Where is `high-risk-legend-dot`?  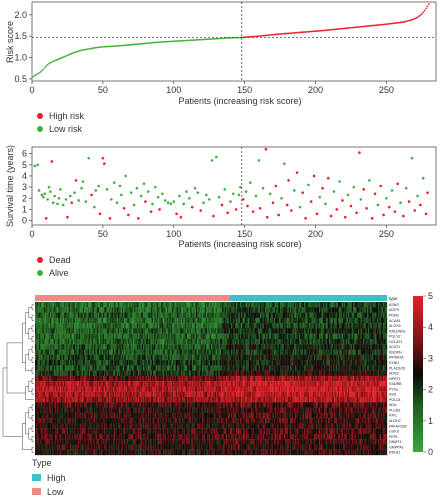 high-risk-legend-dot is located at coordinates (40, 116).